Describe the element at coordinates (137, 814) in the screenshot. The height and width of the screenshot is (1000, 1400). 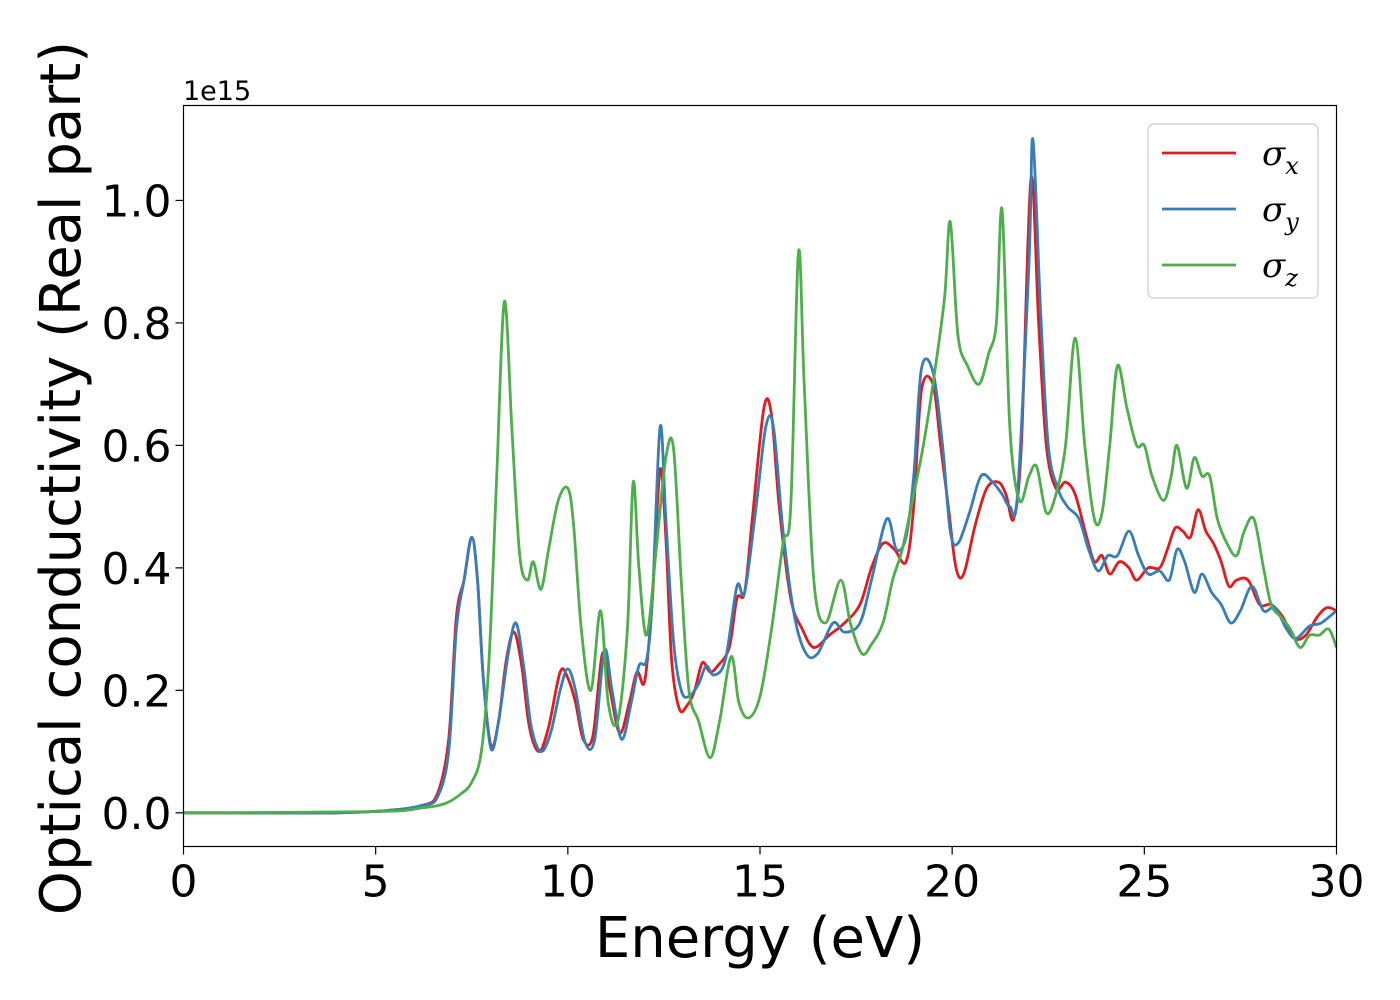
I see `y-tick-label: 0.0` at that location.